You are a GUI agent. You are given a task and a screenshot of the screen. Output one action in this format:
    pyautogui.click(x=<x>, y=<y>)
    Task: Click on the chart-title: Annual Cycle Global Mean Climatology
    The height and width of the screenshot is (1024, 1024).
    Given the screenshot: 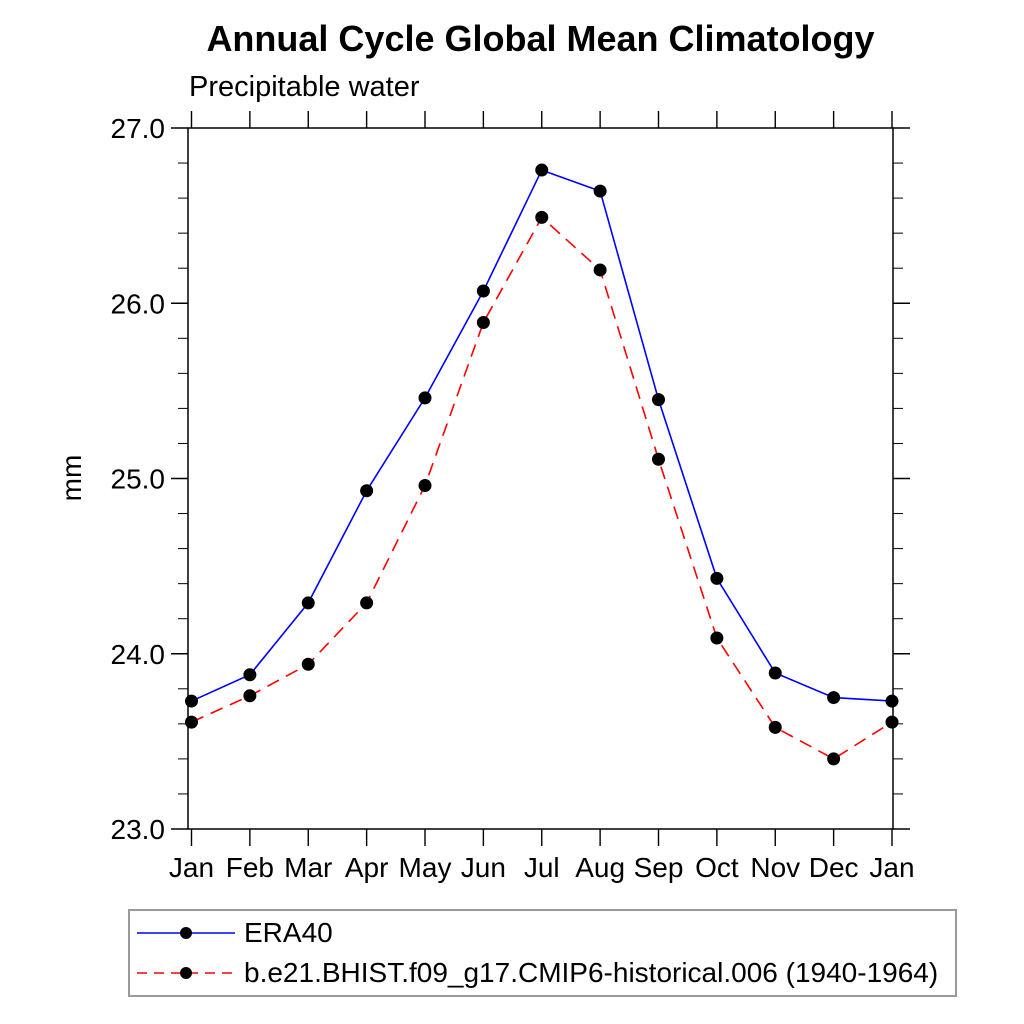 What is the action you would take?
    pyautogui.click(x=540, y=38)
    